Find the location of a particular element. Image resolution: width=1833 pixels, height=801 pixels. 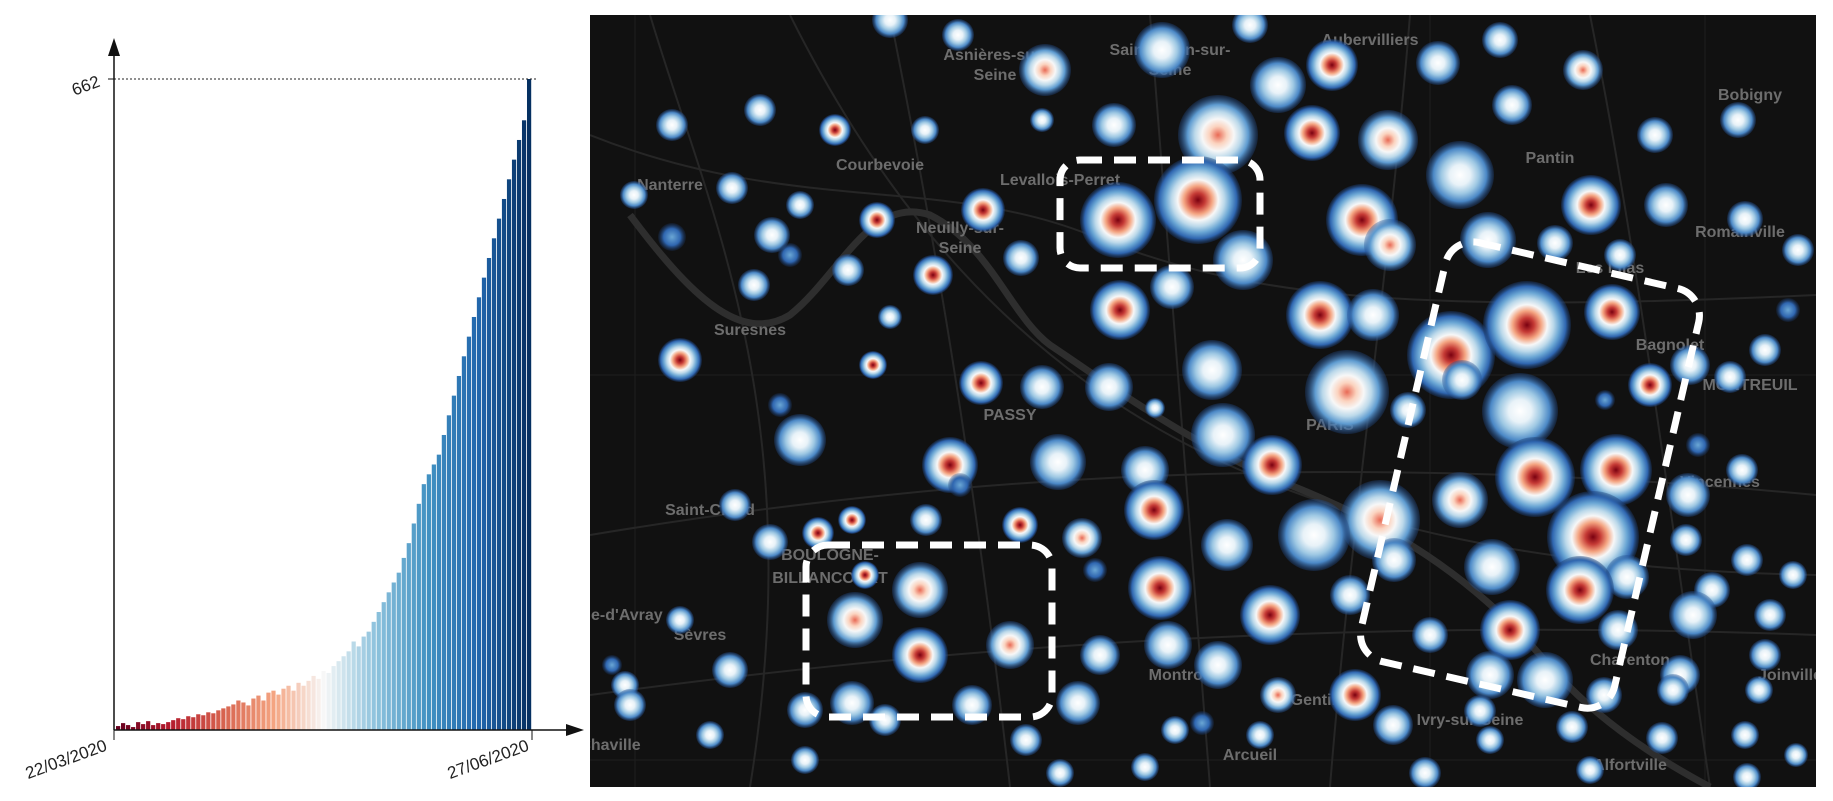

map-place-label: Joinville is located at coordinates (1787, 675).